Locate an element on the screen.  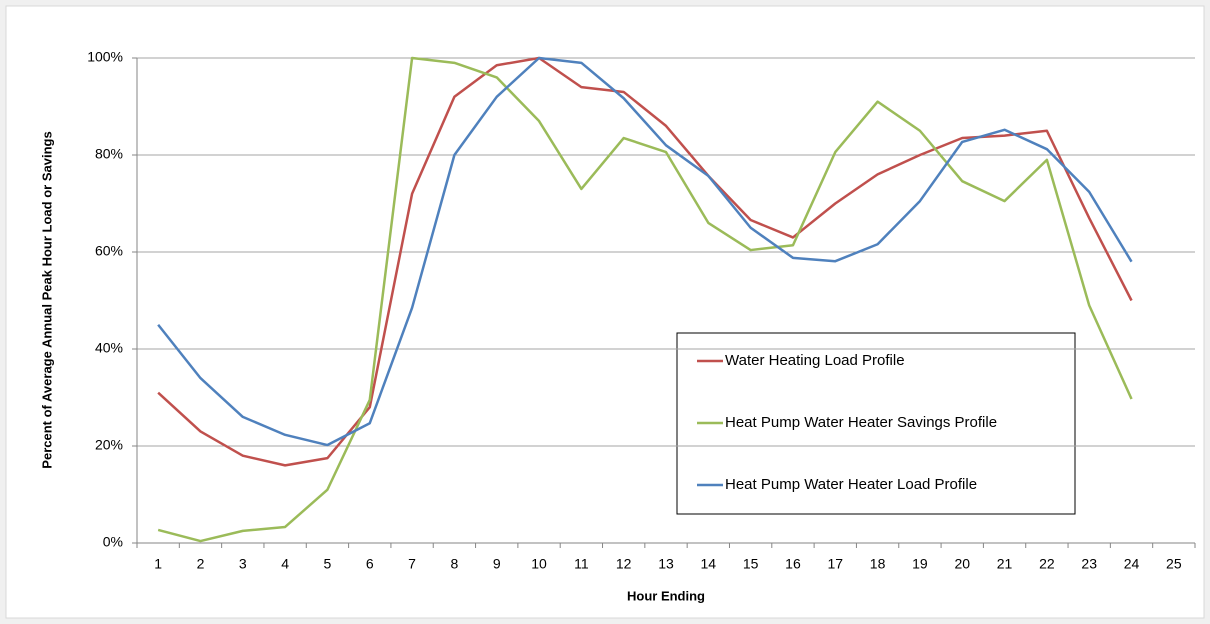
y-tick-label: 0% is located at coordinates (113, 542).